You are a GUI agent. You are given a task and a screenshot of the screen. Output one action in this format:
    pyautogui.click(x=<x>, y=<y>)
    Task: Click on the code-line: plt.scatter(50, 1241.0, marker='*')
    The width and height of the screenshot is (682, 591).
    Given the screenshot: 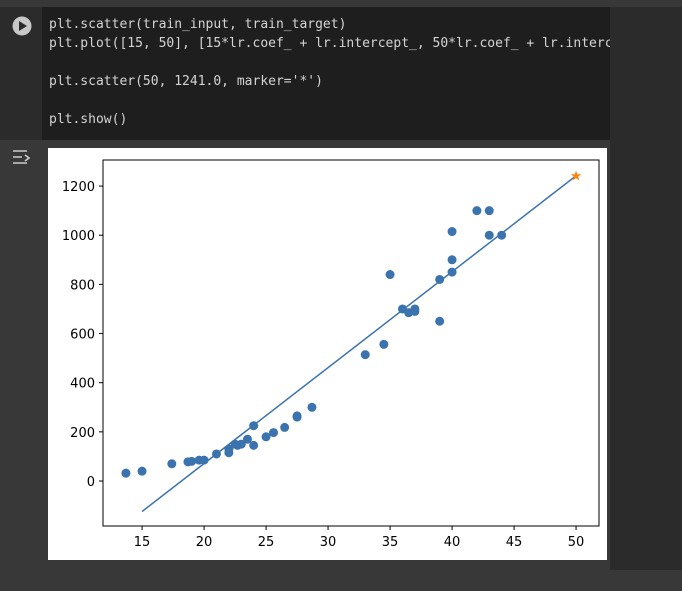 What is the action you would take?
    pyautogui.click(x=186, y=81)
    